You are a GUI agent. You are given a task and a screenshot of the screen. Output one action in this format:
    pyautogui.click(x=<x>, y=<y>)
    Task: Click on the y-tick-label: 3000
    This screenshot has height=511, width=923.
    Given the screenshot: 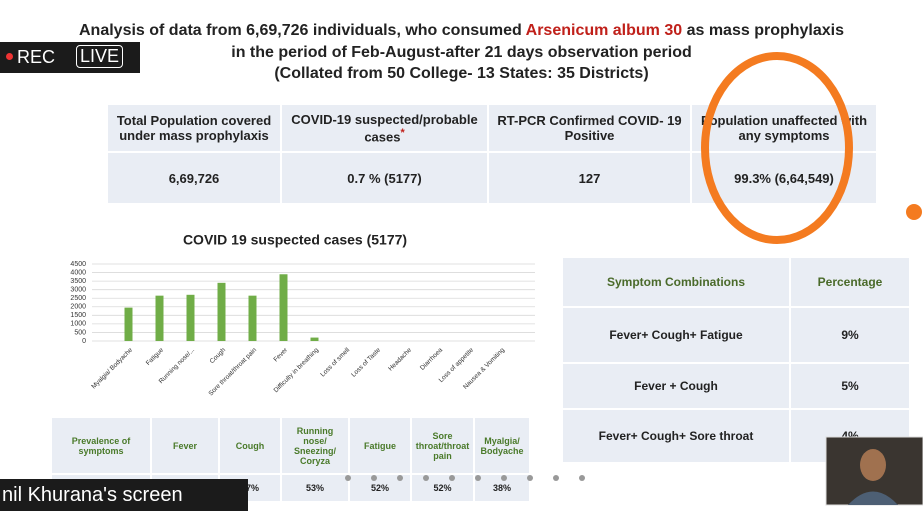 What is the action you would take?
    pyautogui.click(x=78, y=290)
    